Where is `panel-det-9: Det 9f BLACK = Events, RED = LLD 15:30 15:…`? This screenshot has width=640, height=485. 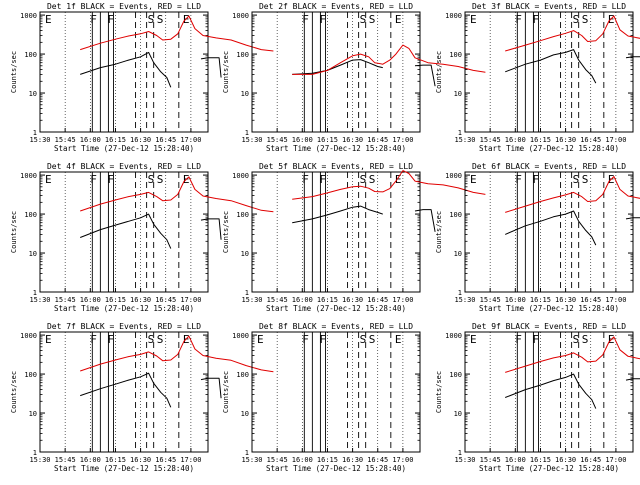
panel-det-9: Det 9f BLACK = Events, RED = LLD 15:30 15:… is located at coordinates (537, 397).